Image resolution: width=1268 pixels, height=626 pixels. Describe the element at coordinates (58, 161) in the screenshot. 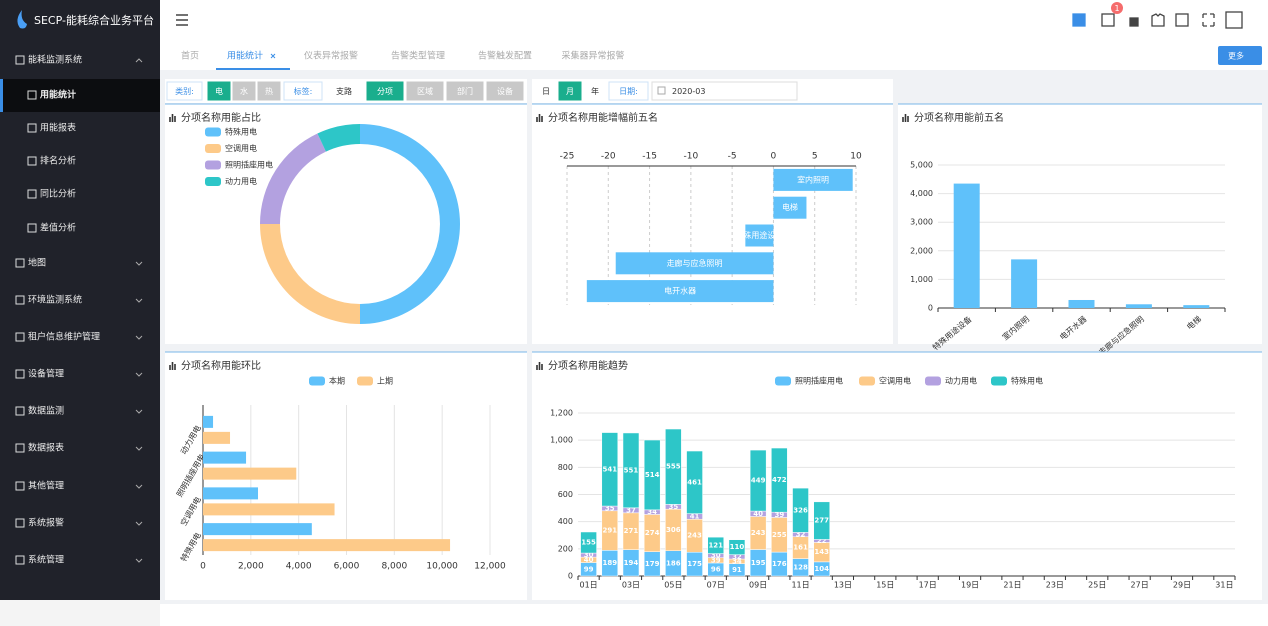

I see `menu-item: 排名分析` at that location.